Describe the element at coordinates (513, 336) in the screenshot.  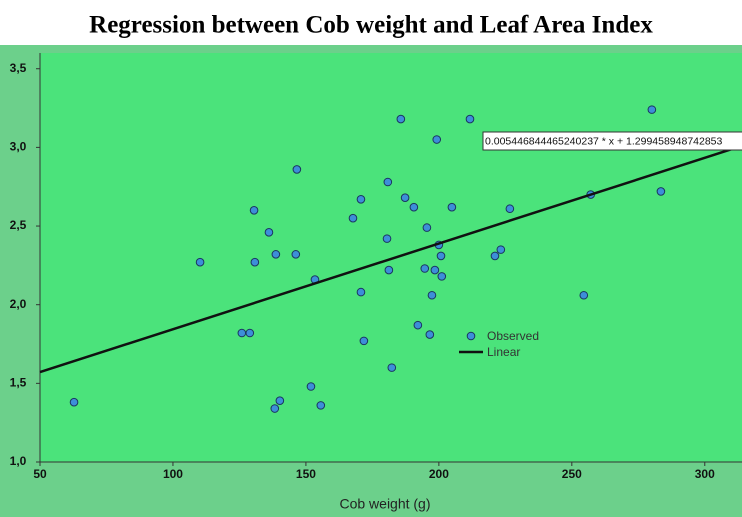
I see `legend-label: Observed` at that location.